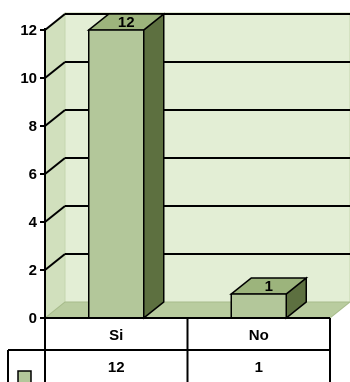 Image resolution: width=350 pixels, height=382 pixels. What do you see at coordinates (116, 335) in the screenshot?
I see `category-label: Si` at bounding box center [116, 335].